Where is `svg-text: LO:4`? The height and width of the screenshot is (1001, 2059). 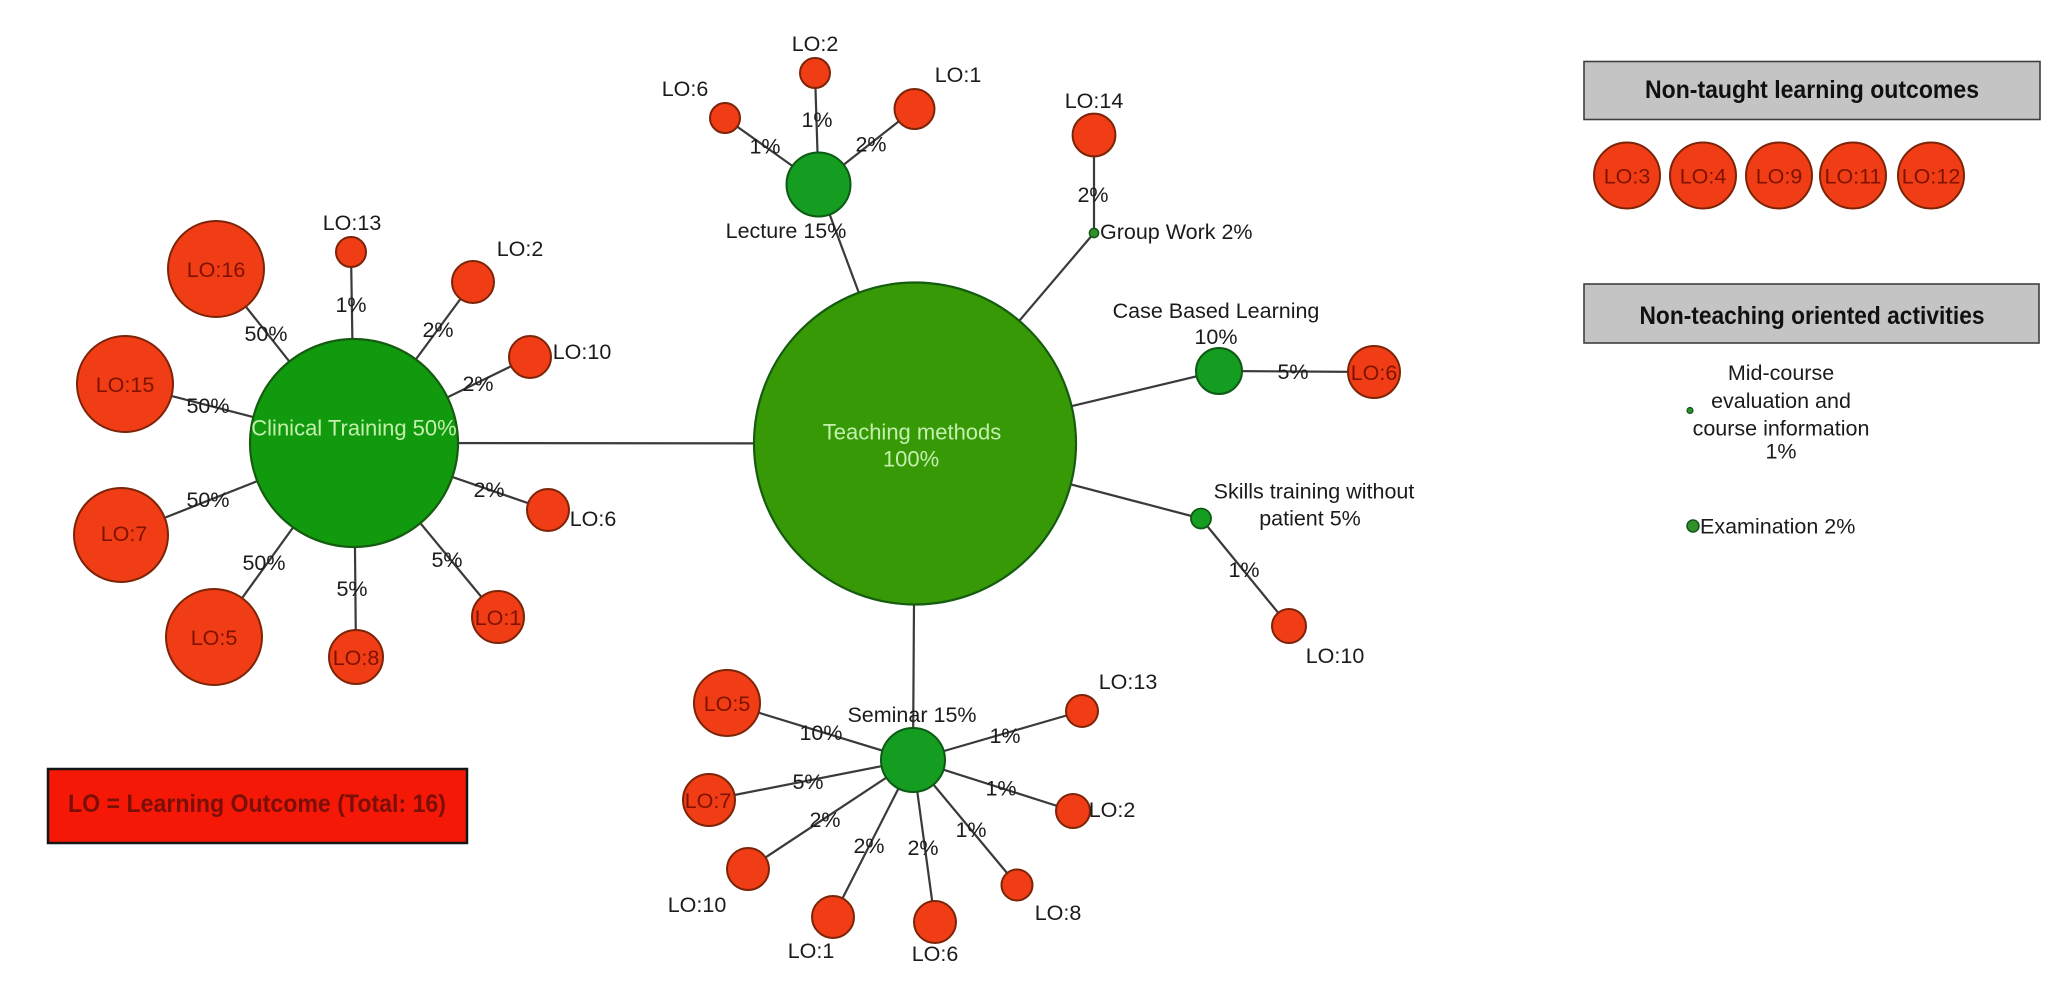 svg-text: LO:4 is located at coordinates (1703, 177).